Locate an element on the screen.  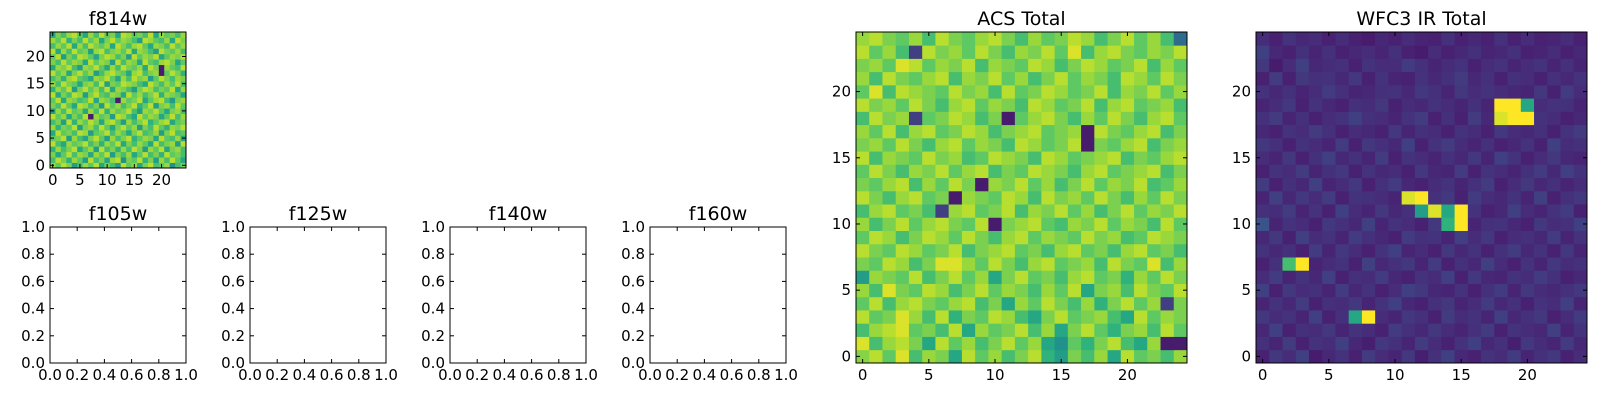
x-tick-label: 5 is located at coordinates (80, 180).